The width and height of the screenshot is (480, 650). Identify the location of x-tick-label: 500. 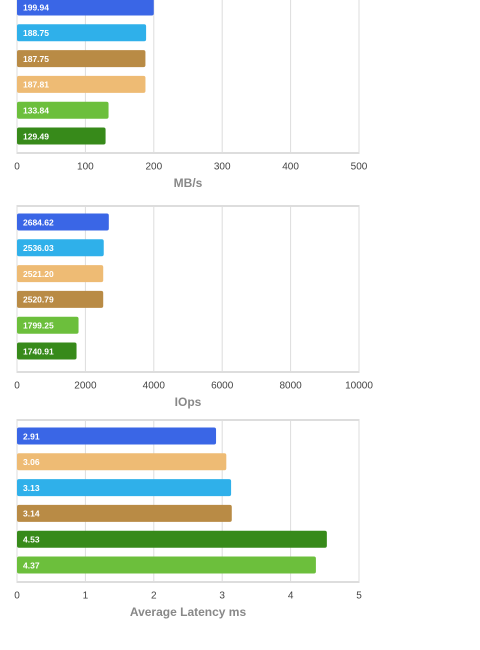
(359, 167).